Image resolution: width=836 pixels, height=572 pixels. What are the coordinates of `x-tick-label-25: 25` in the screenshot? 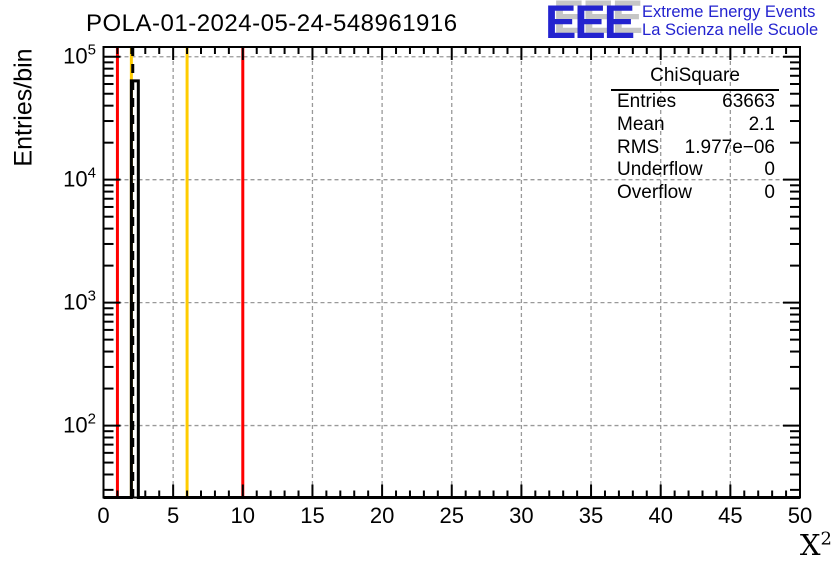 It's located at (452, 515).